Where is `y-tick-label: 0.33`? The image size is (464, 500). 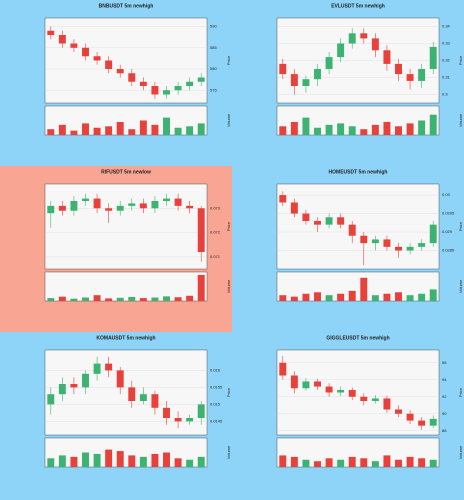 y-tick-label: 0.33 is located at coordinates (446, 43).